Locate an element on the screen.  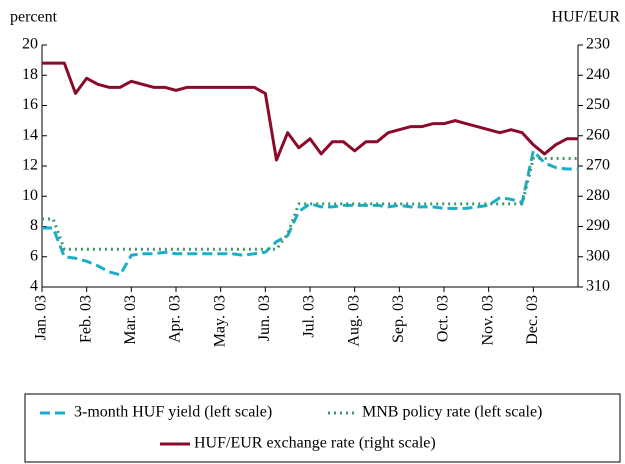
x-tick-label: Mar. 03 is located at coordinates (130, 320).